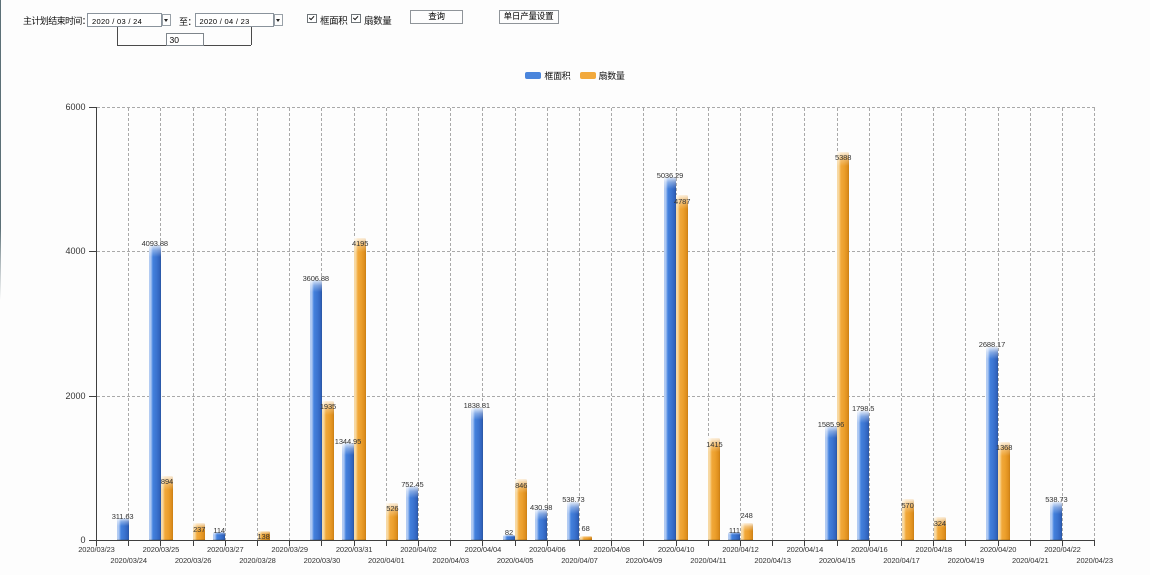  Describe the element at coordinates (602, 75) in the screenshot. I see `legend-item-sash-count: 扇数量` at that location.